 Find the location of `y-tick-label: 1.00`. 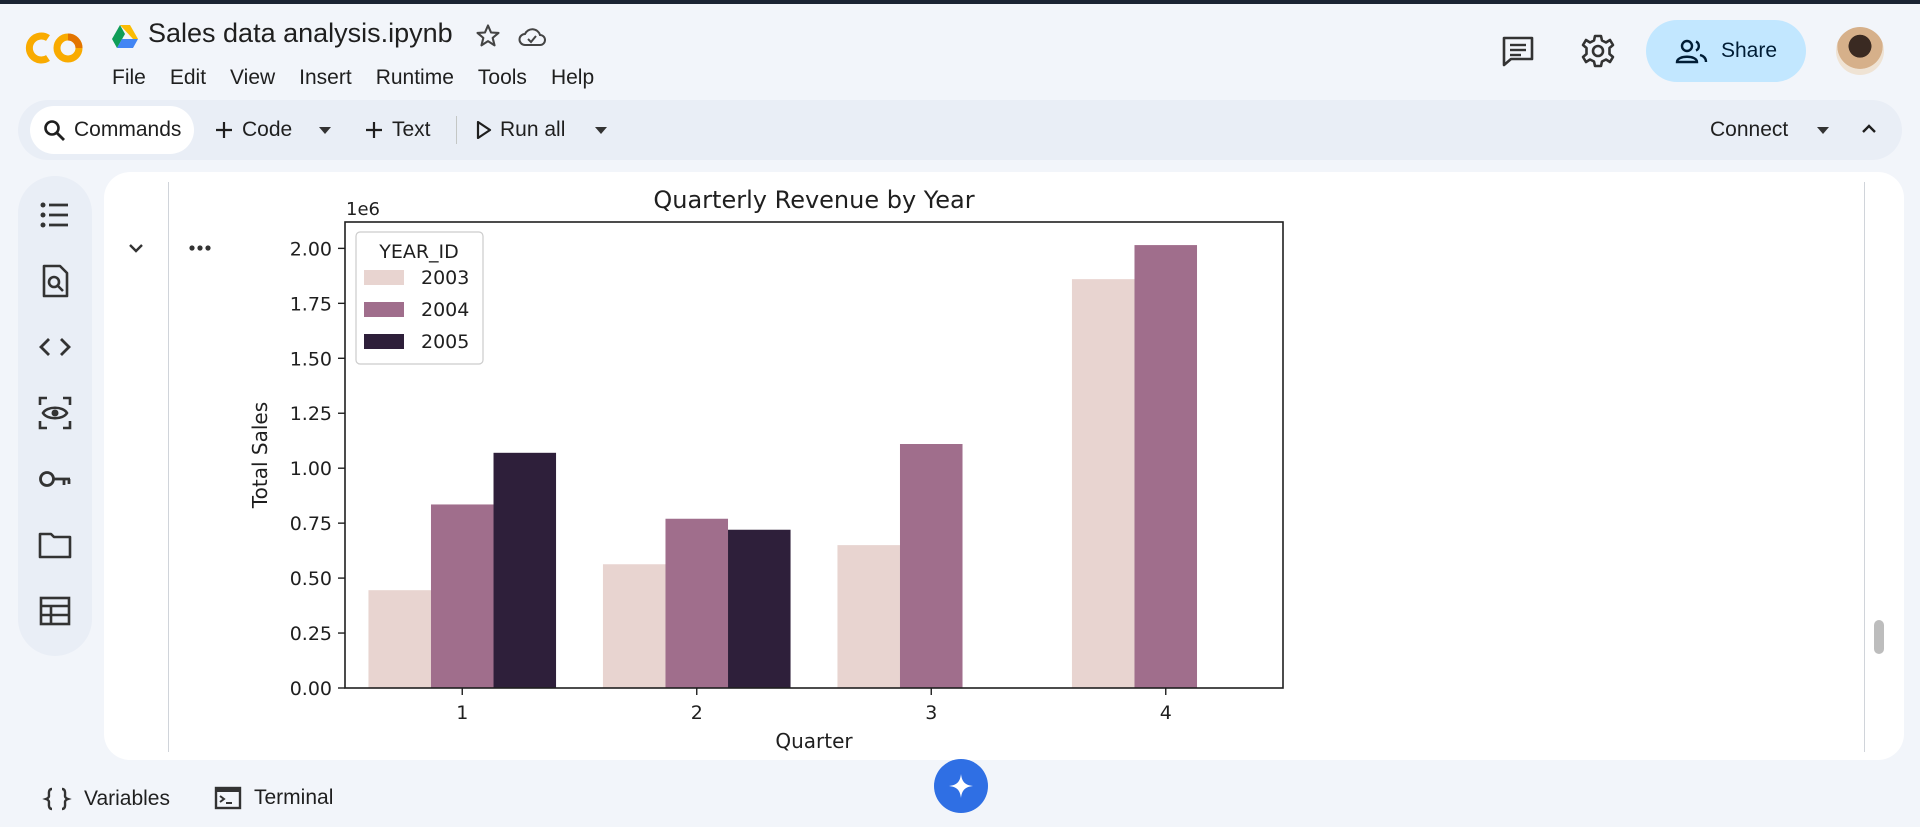

y-tick-label: 1.00 is located at coordinates (311, 469).